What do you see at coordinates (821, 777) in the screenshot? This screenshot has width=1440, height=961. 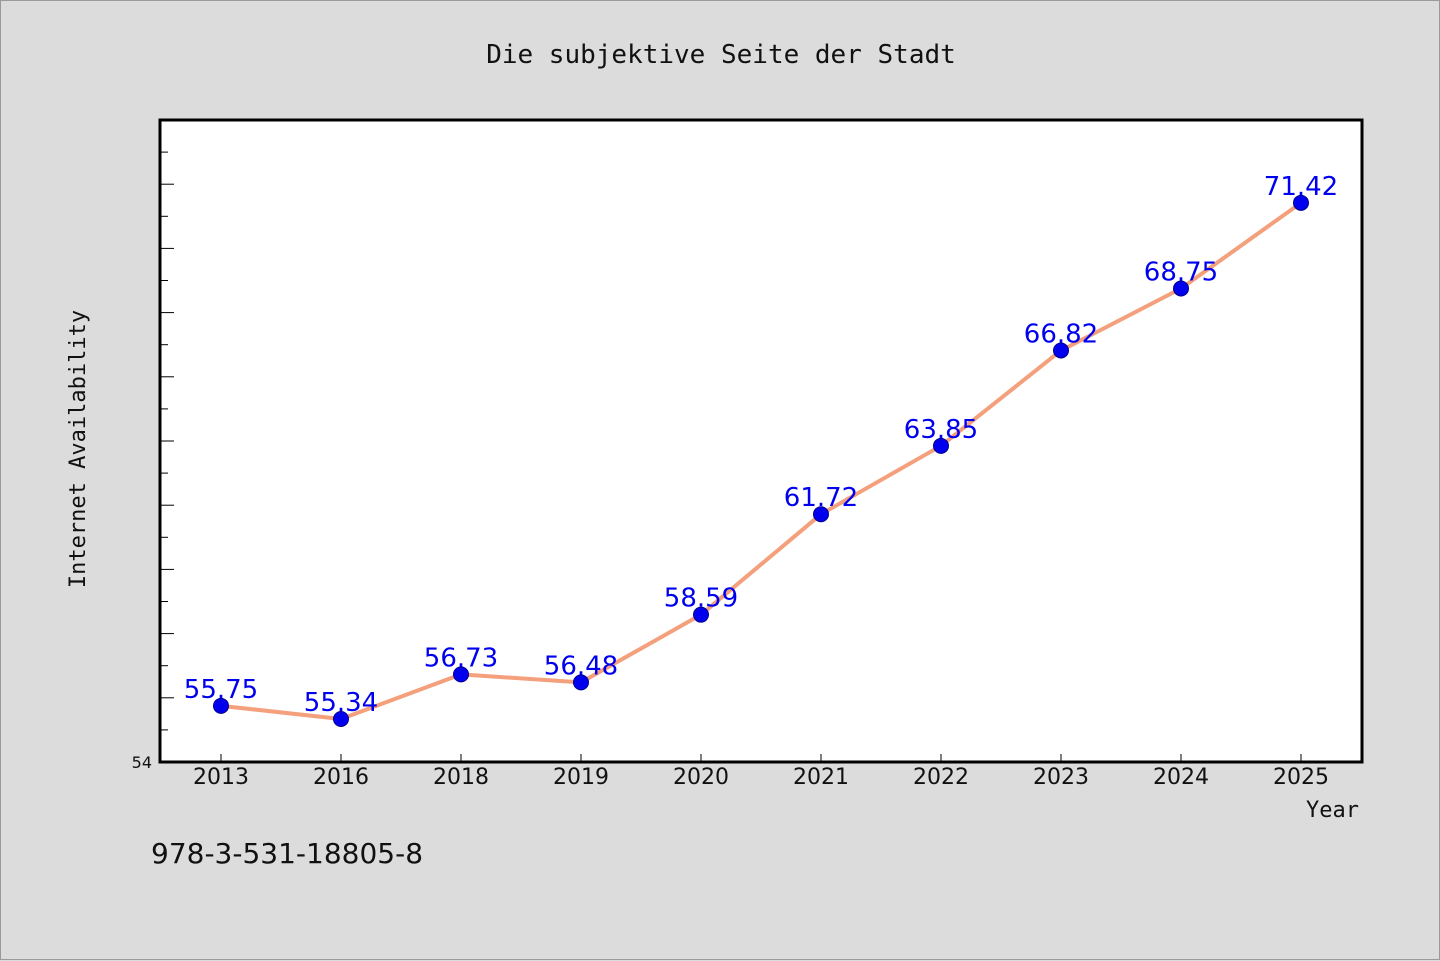 I see `x-tick-label: 2021` at bounding box center [821, 777].